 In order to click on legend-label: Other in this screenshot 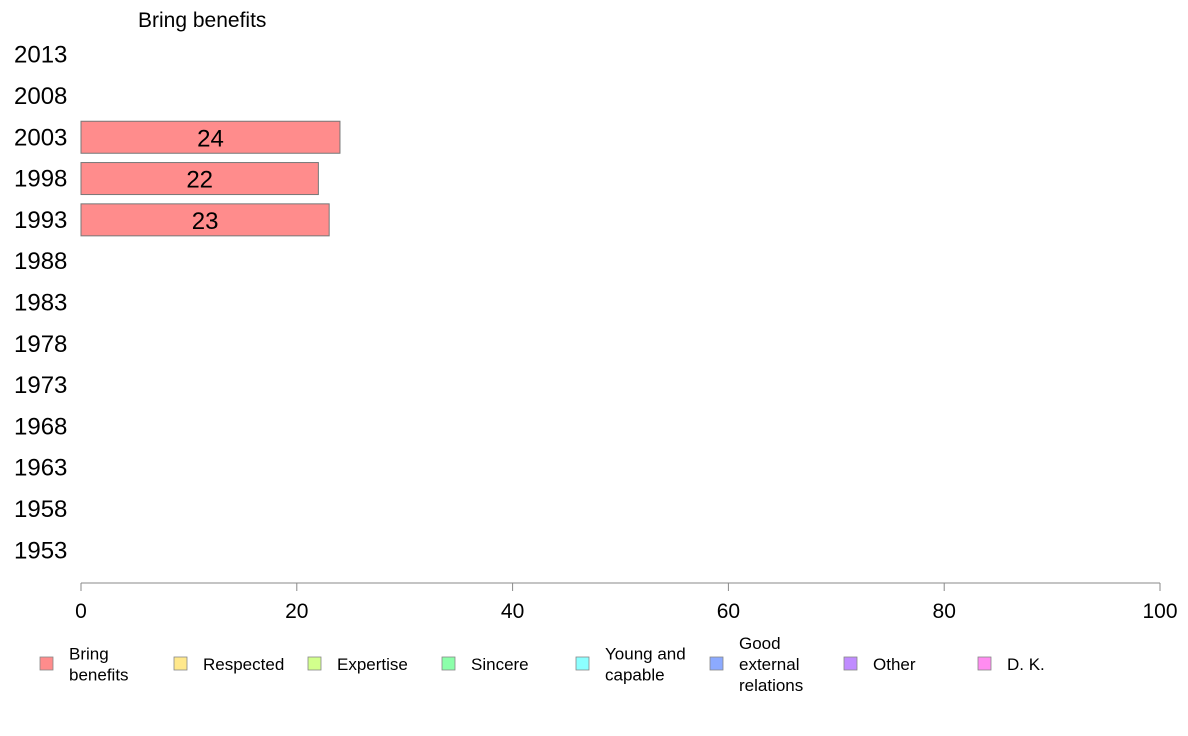, I will do `click(894, 664)`.